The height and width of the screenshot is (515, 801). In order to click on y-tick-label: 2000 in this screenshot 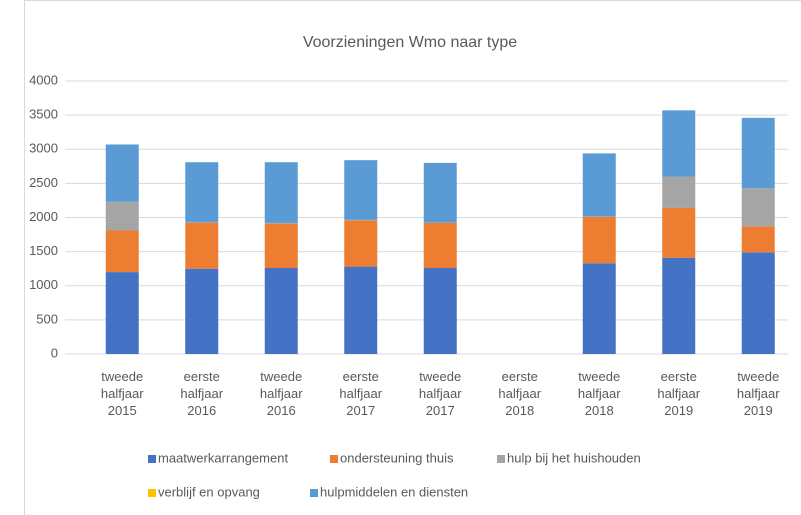, I will do `click(43, 216)`.